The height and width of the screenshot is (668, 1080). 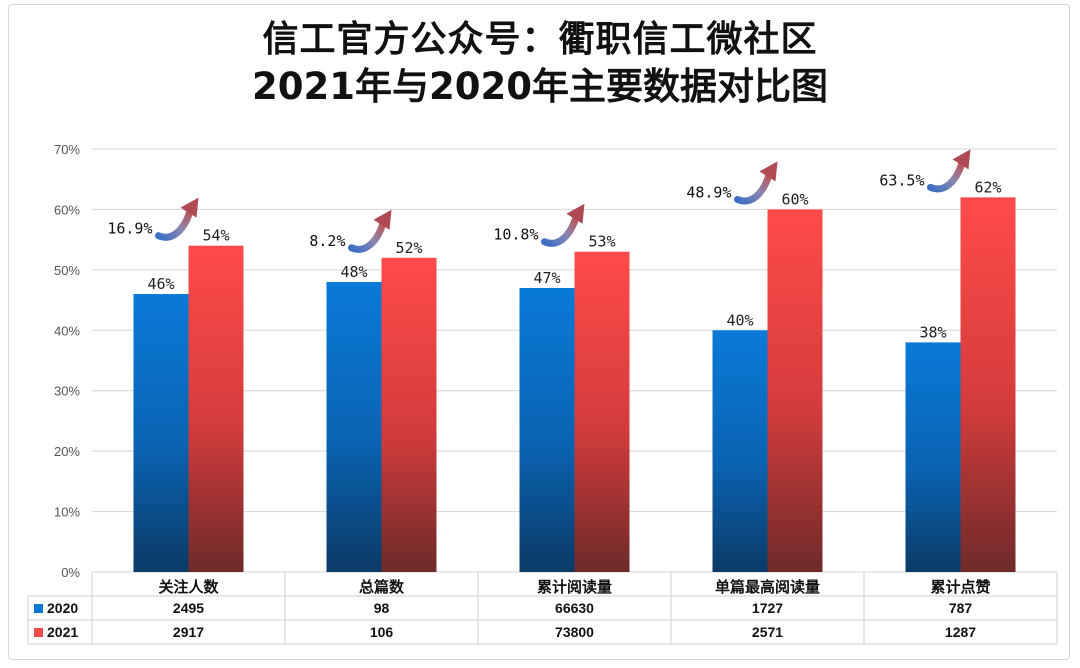 I want to click on data-label-2021: 54%, so click(x=215, y=236).